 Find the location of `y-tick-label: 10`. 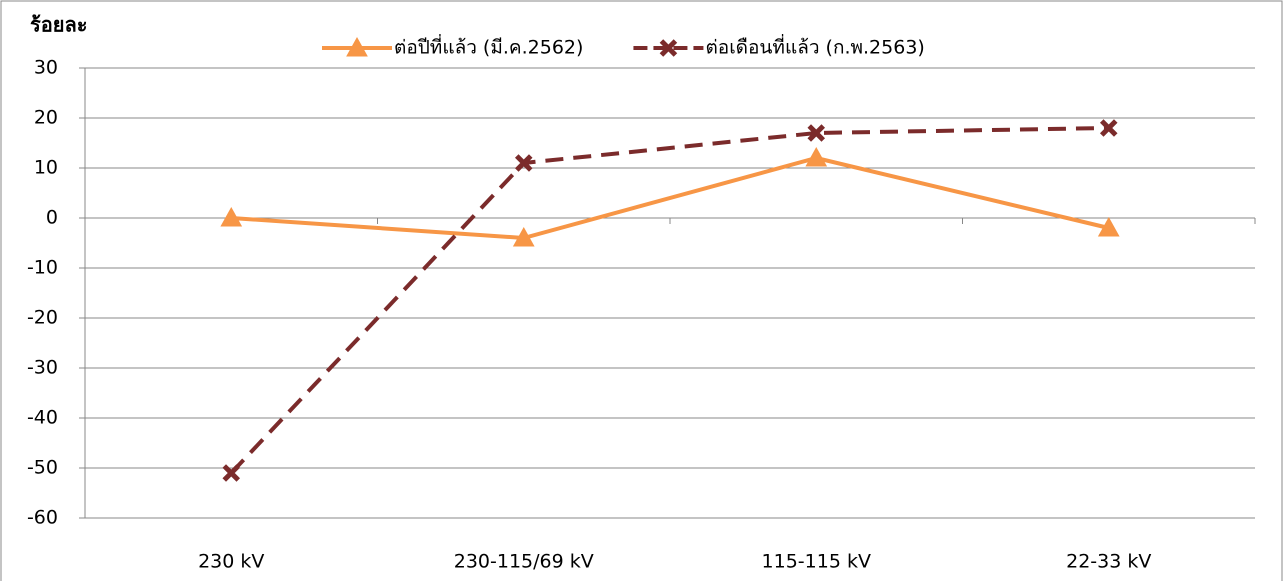

y-tick-label: 10 is located at coordinates (46, 168).